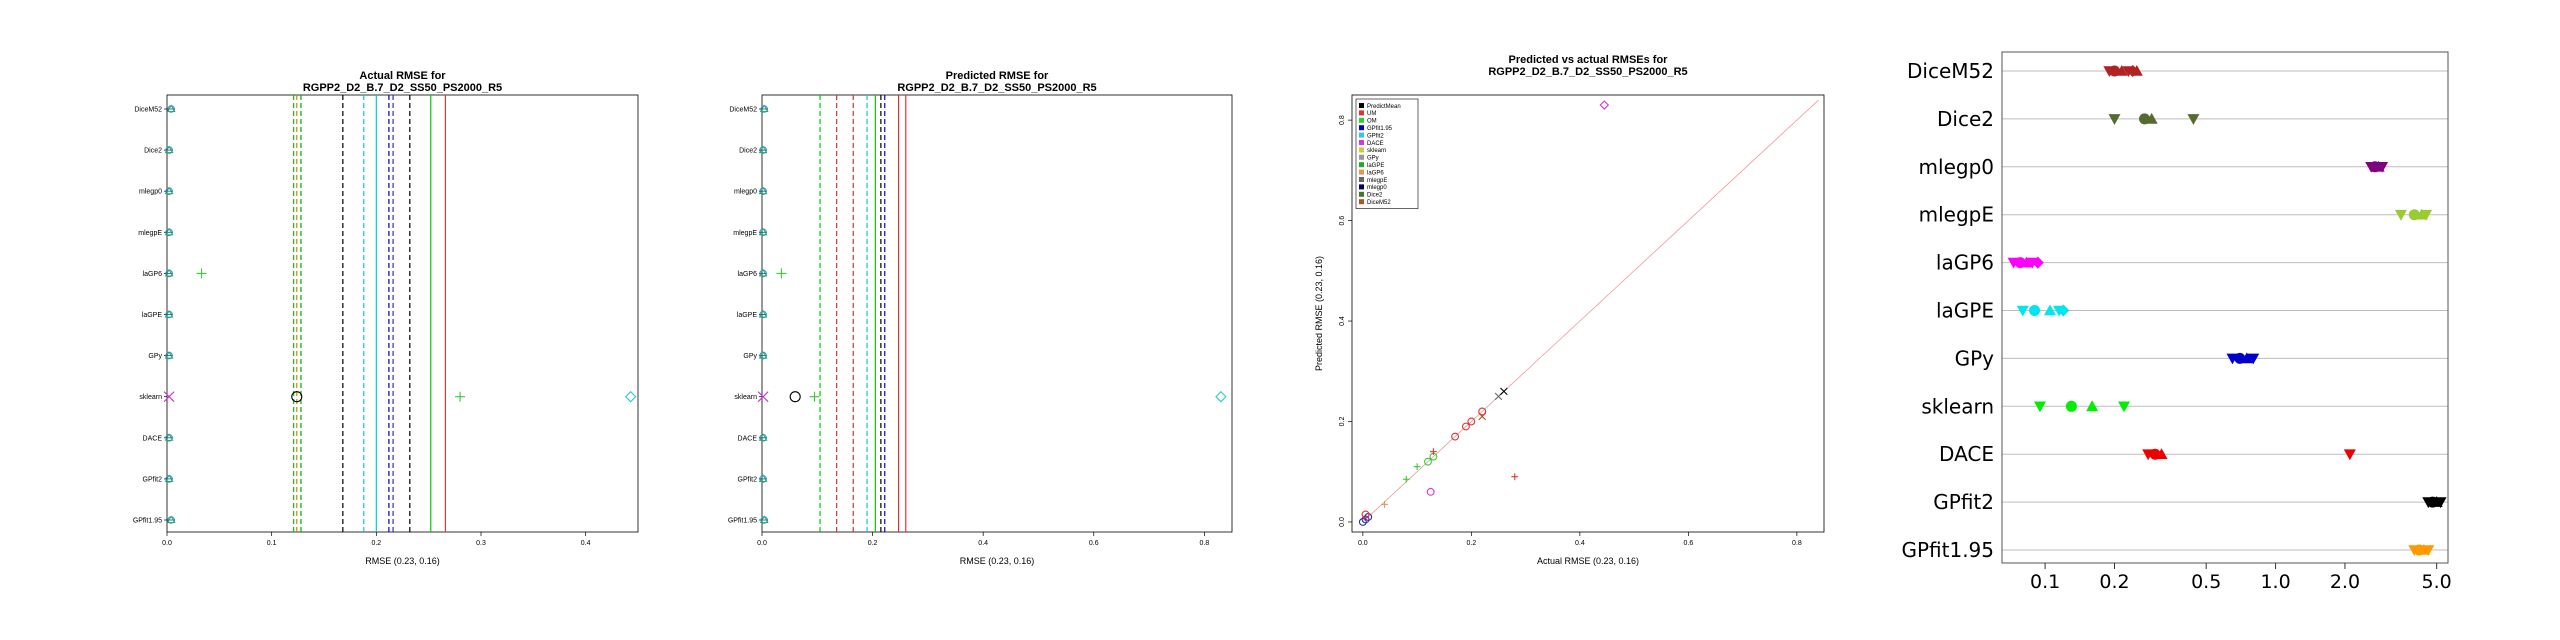 The height and width of the screenshot is (640, 2560). I want to click on y-tick-label: 0.0, so click(1342, 522).